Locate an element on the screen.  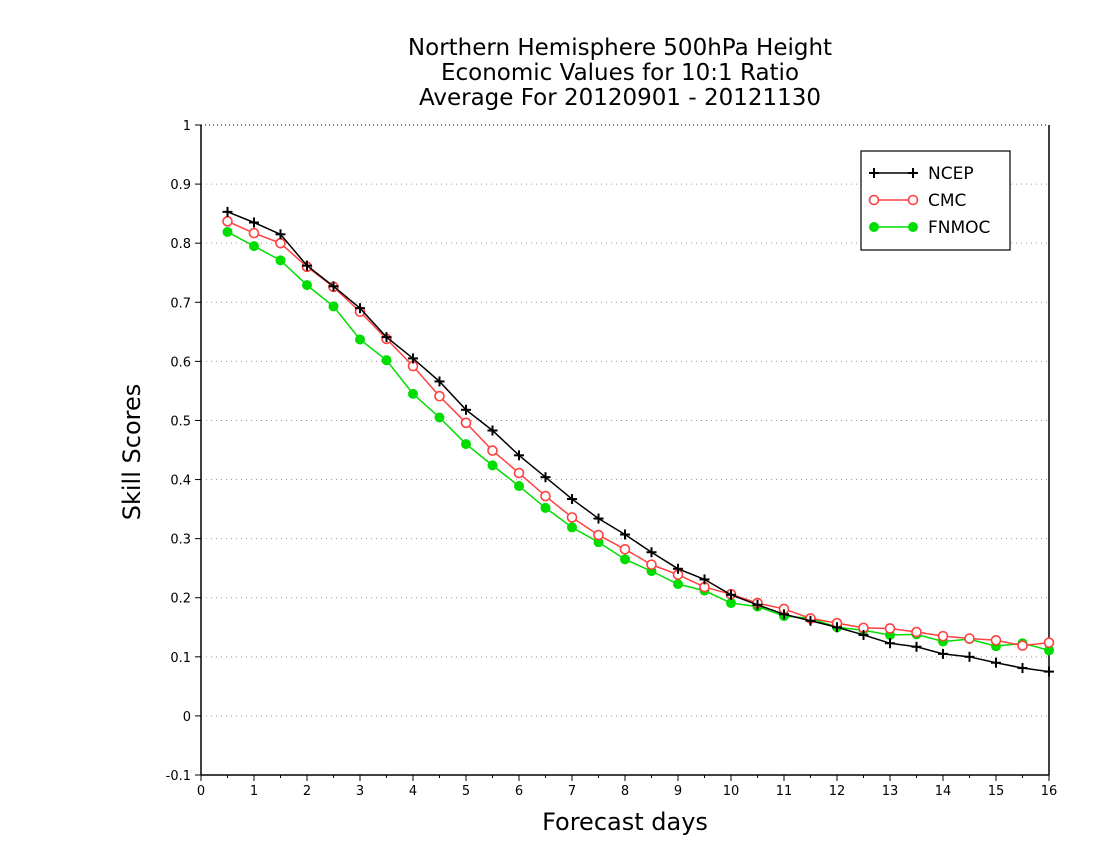
x-axis-label: Forecast days is located at coordinates (625, 822).